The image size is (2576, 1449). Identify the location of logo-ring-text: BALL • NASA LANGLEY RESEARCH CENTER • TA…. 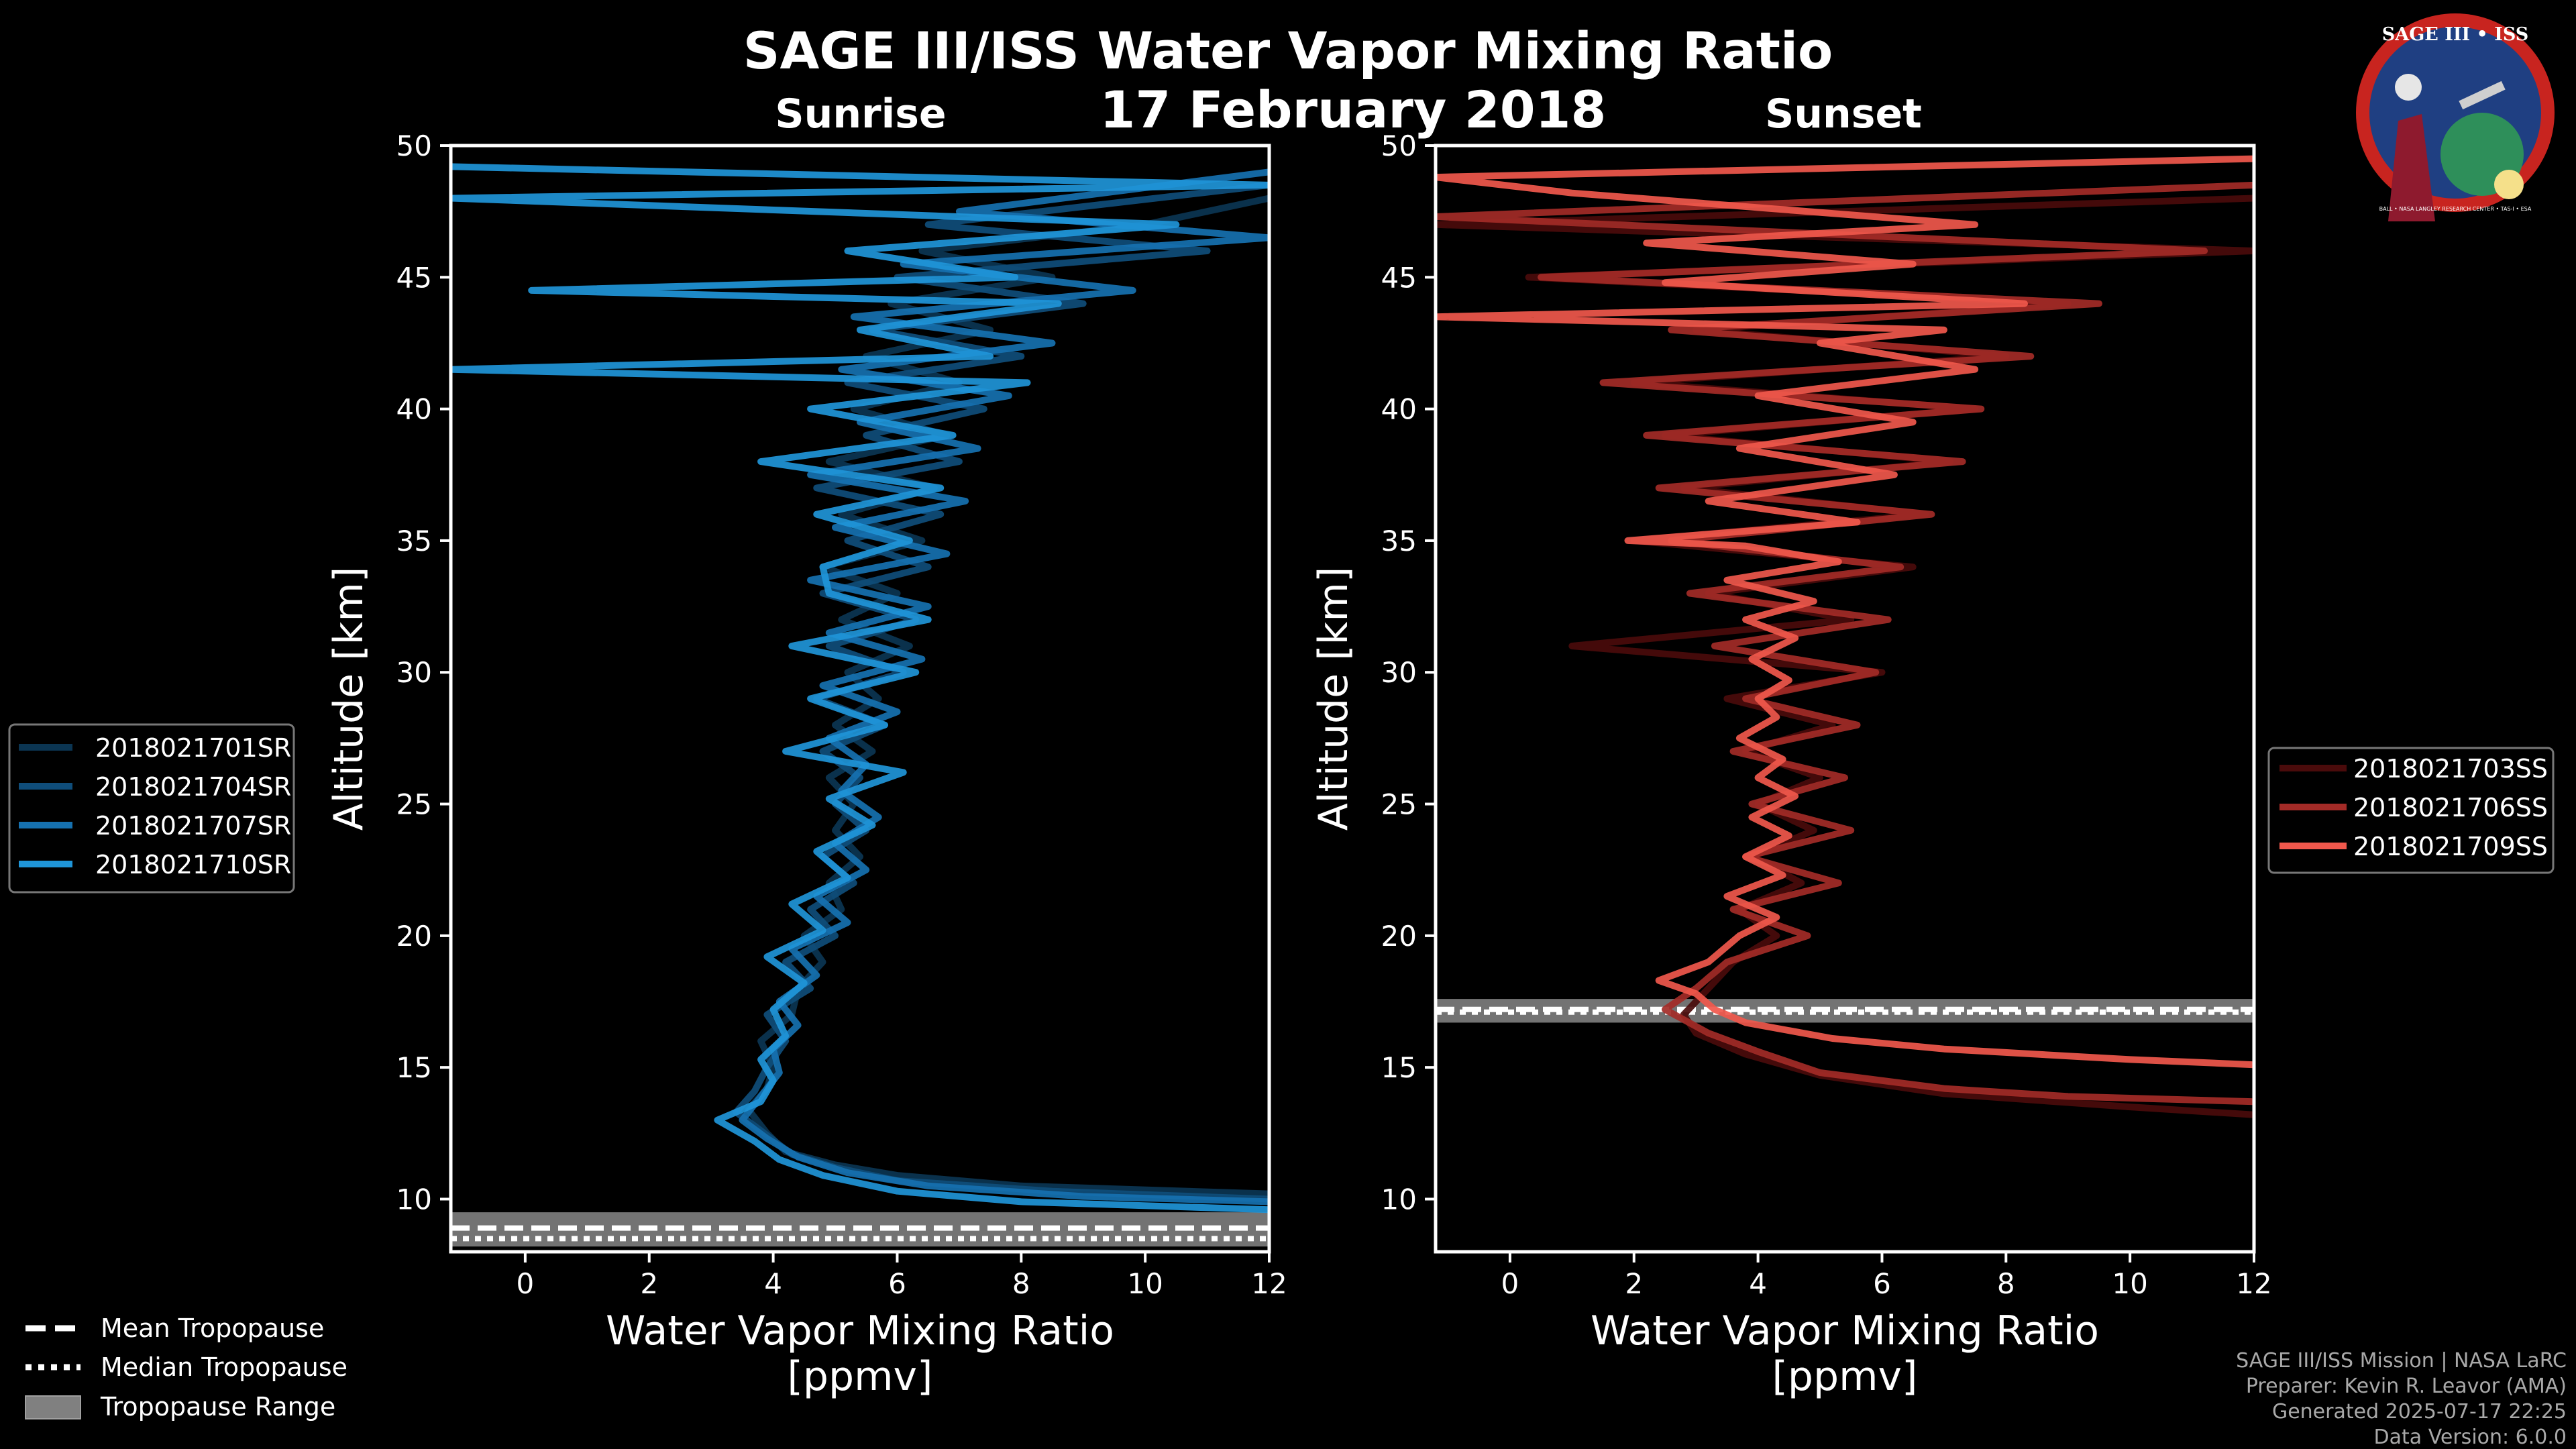
(2455, 209).